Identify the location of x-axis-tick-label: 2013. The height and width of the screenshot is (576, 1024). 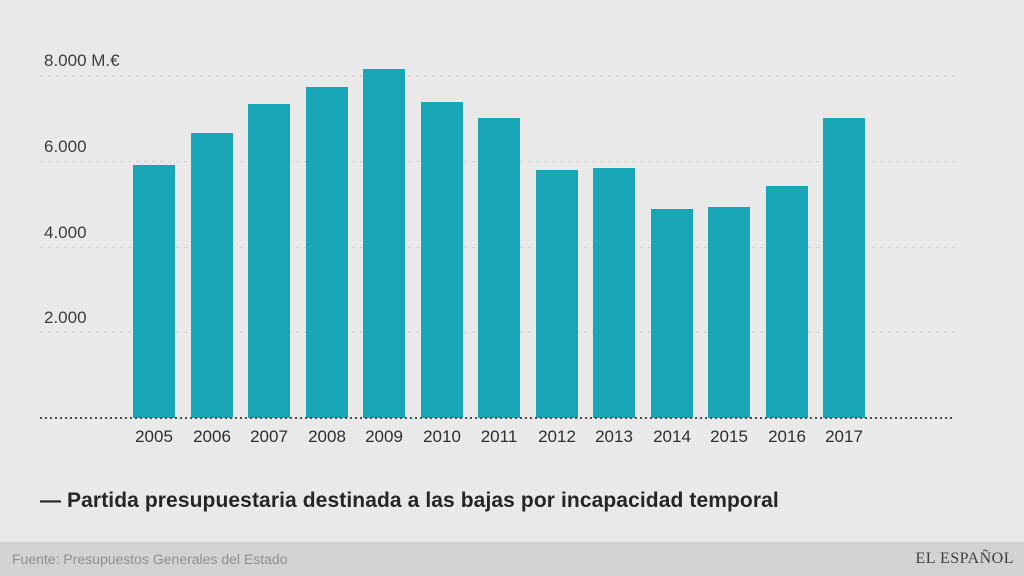
(614, 436).